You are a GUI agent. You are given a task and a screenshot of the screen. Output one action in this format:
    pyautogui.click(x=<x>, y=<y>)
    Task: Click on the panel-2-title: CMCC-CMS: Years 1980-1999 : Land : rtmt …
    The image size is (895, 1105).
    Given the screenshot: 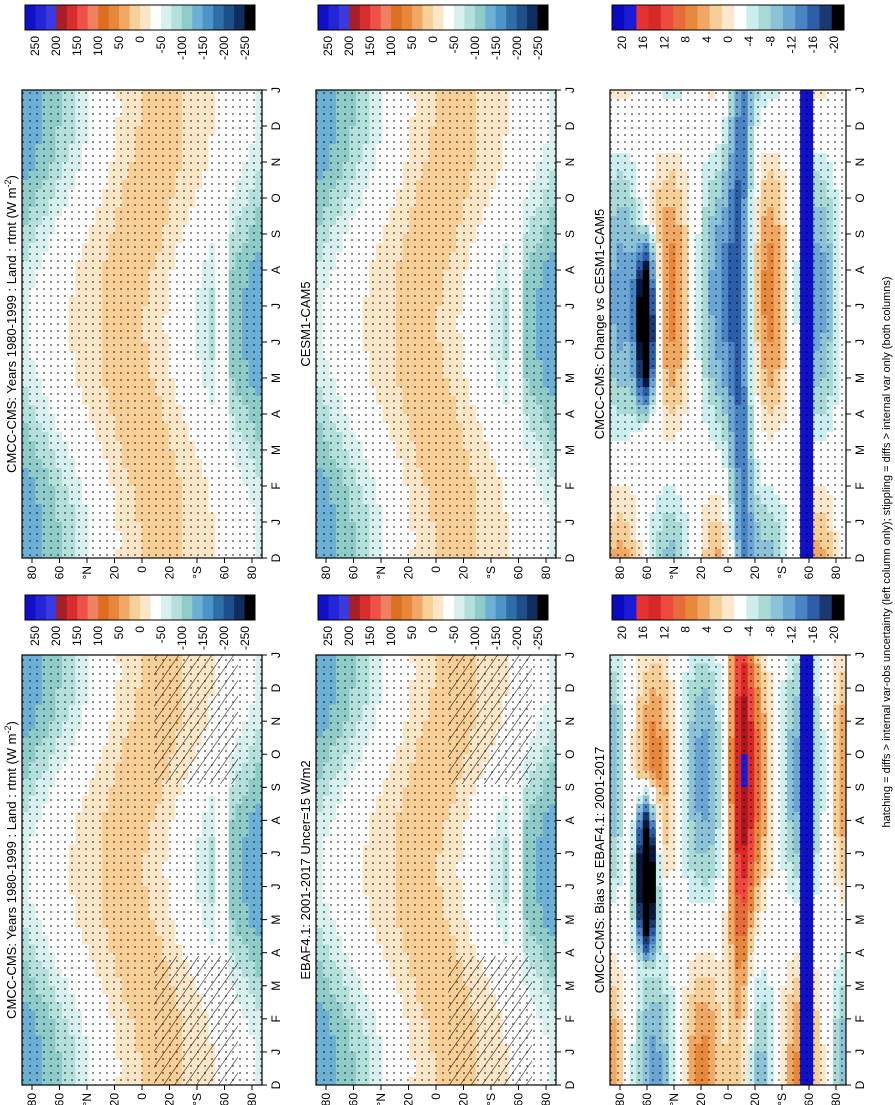 What is the action you would take?
    pyautogui.click(x=11, y=324)
    